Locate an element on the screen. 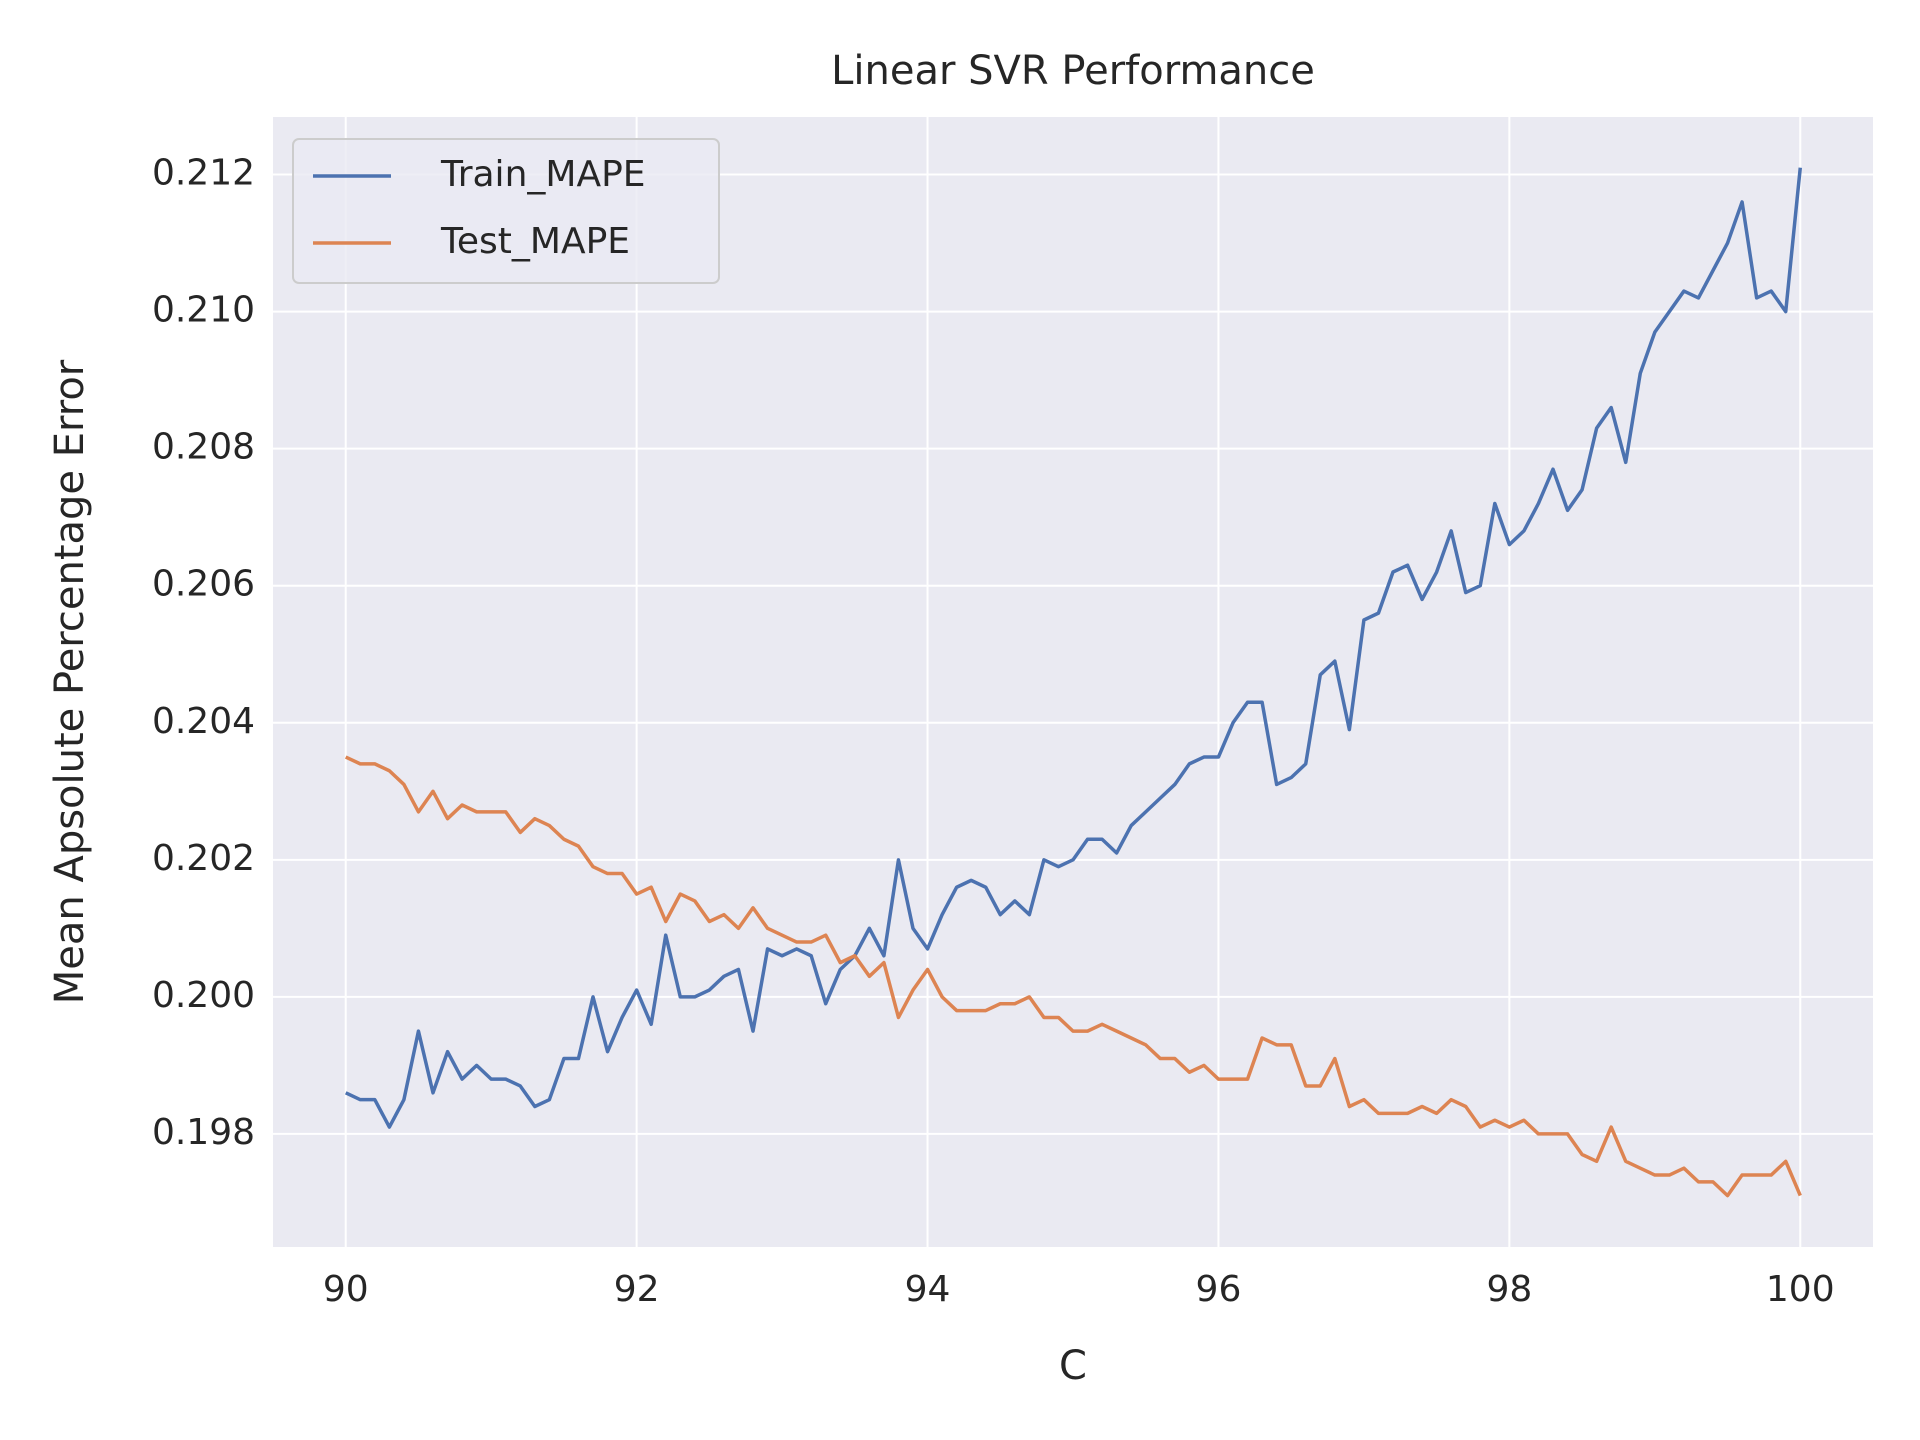 The height and width of the screenshot is (1440, 1920). x-tick-label: 96 is located at coordinates (1219, 1289).